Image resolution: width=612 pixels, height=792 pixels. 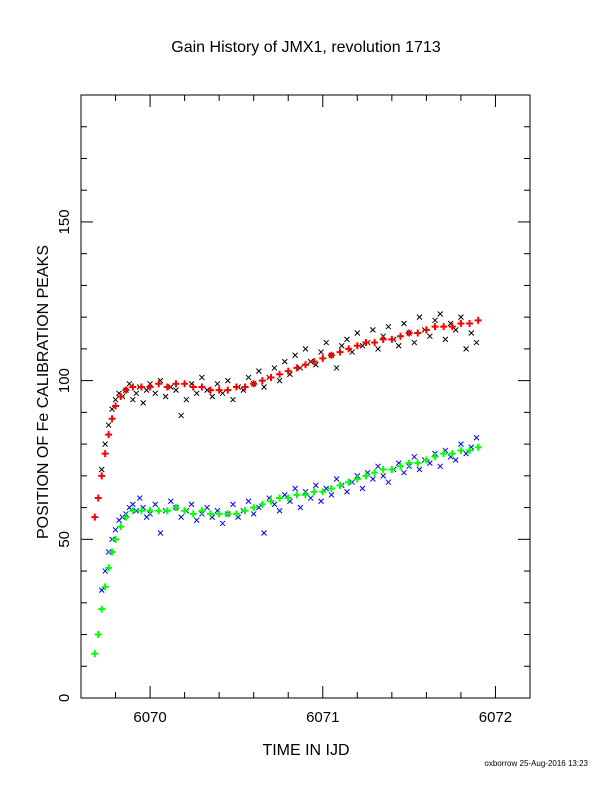 I want to click on x-axis-label: TIME IN IJD, so click(x=305, y=750).